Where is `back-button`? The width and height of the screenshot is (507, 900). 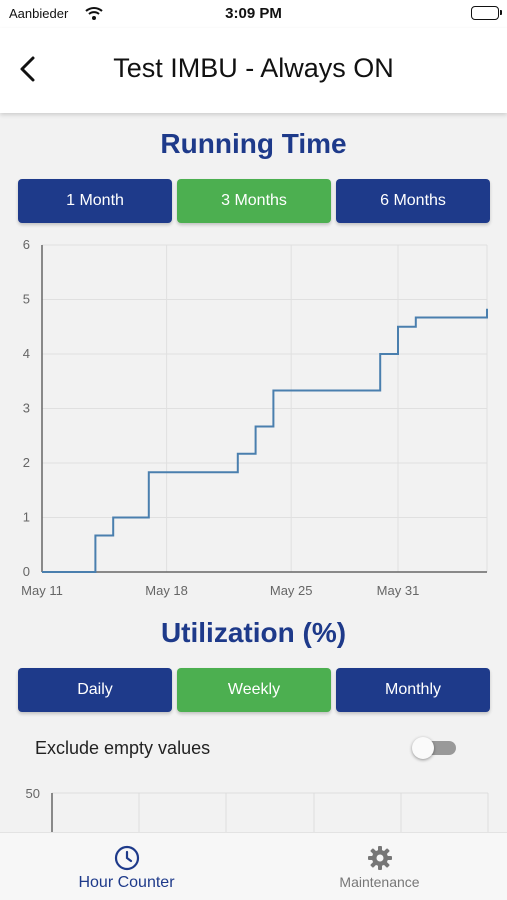
back-button is located at coordinates (29, 69).